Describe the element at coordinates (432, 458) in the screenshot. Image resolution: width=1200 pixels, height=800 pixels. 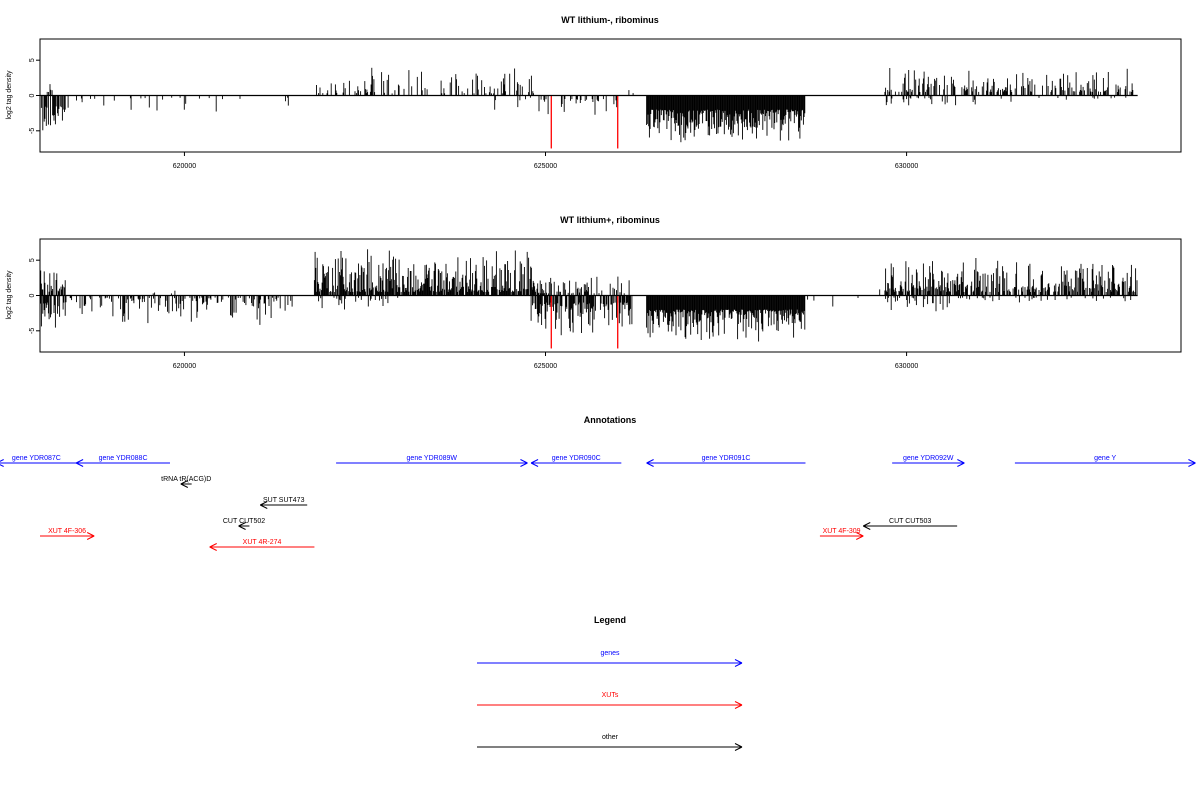
I see `feature-label: gene YDR089W` at that location.